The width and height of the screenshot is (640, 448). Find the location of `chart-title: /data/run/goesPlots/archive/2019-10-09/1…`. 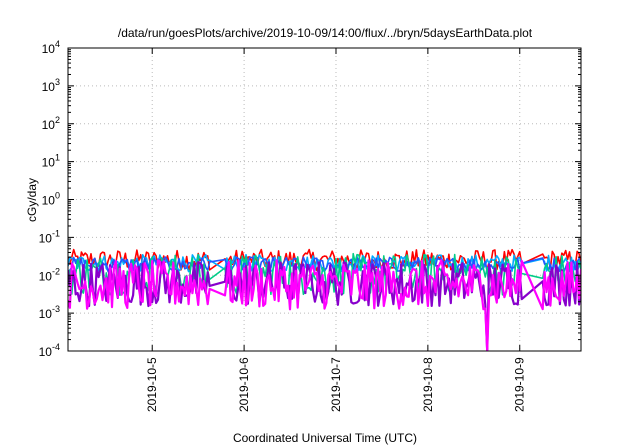

chart-title: /data/run/goesPlots/archive/2019-10-09/1… is located at coordinates (325, 33).